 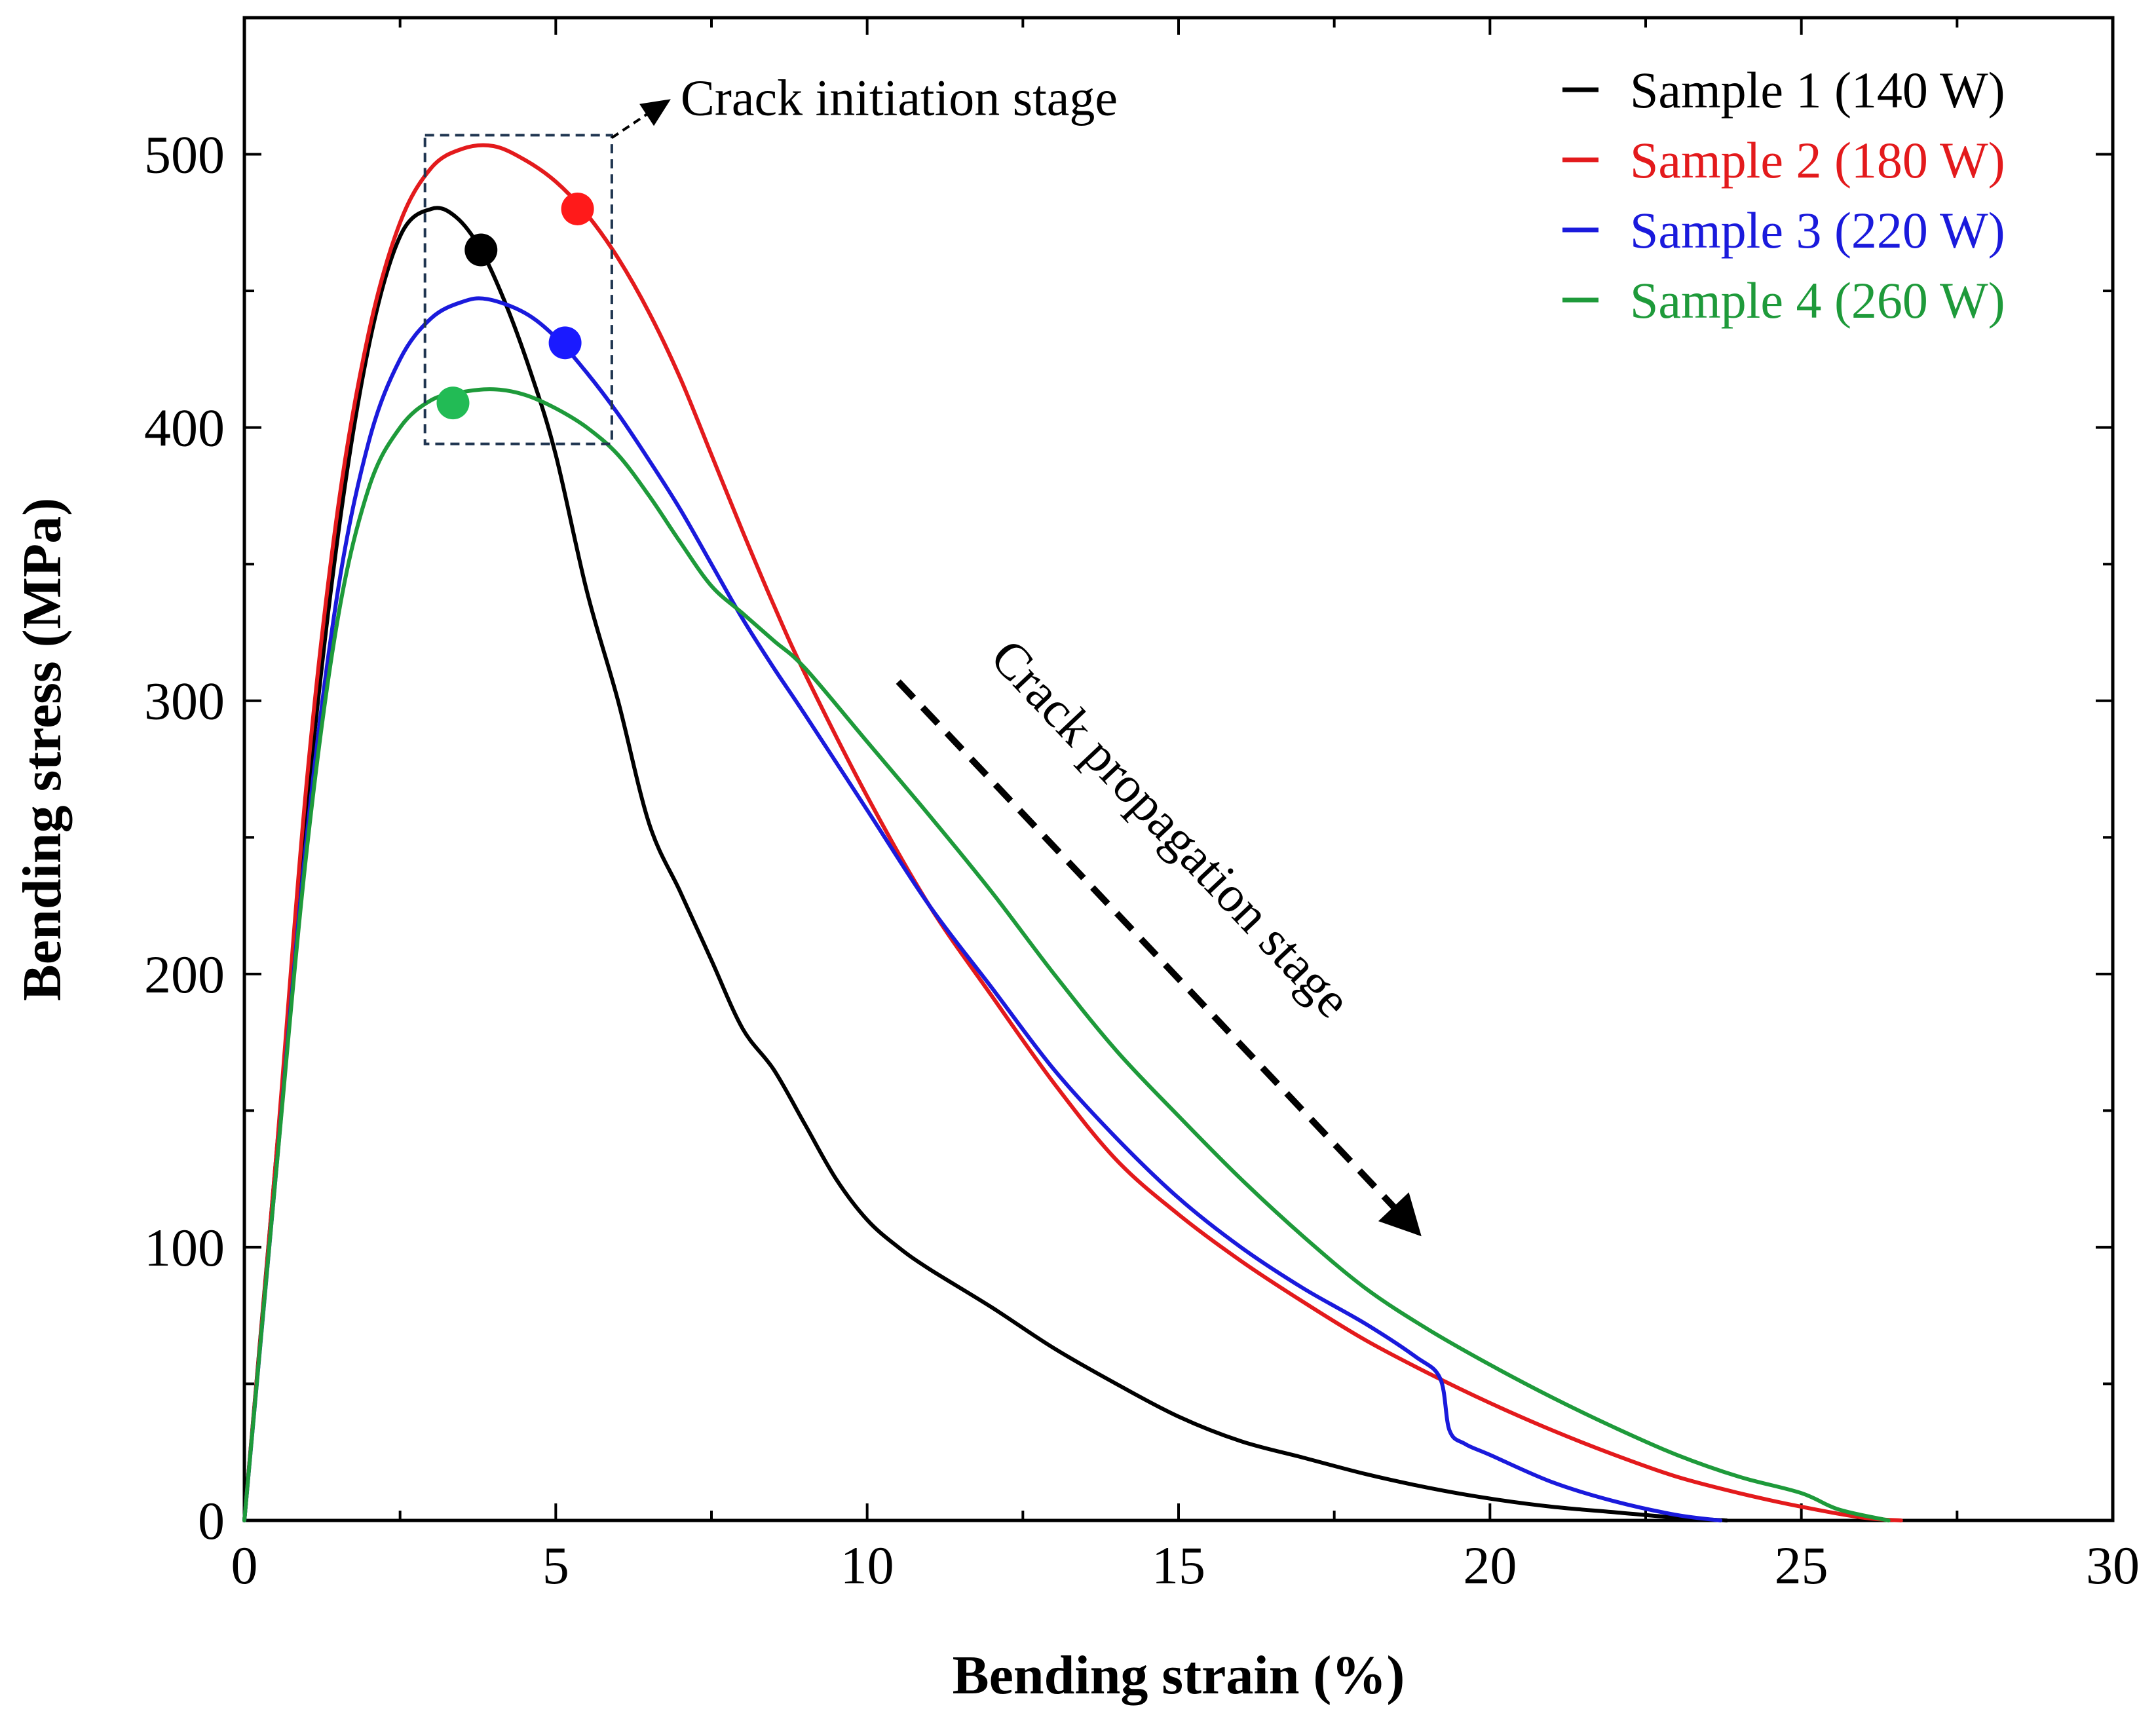 I want to click on x-tick-label: 30, so click(x=2113, y=1565).